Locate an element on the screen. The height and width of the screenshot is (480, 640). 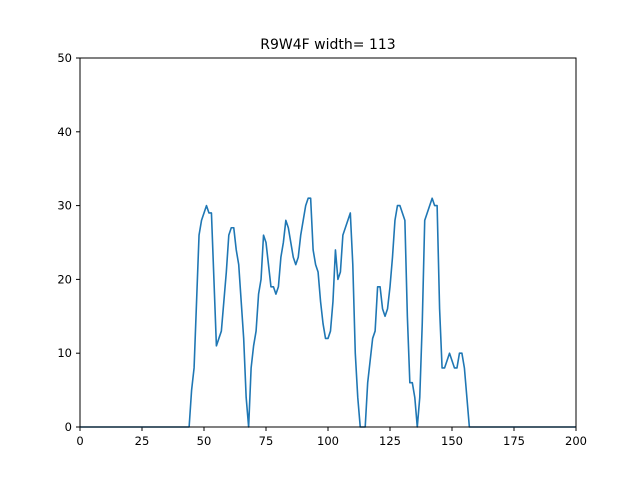
x-tick-label: 75 is located at coordinates (266, 441).